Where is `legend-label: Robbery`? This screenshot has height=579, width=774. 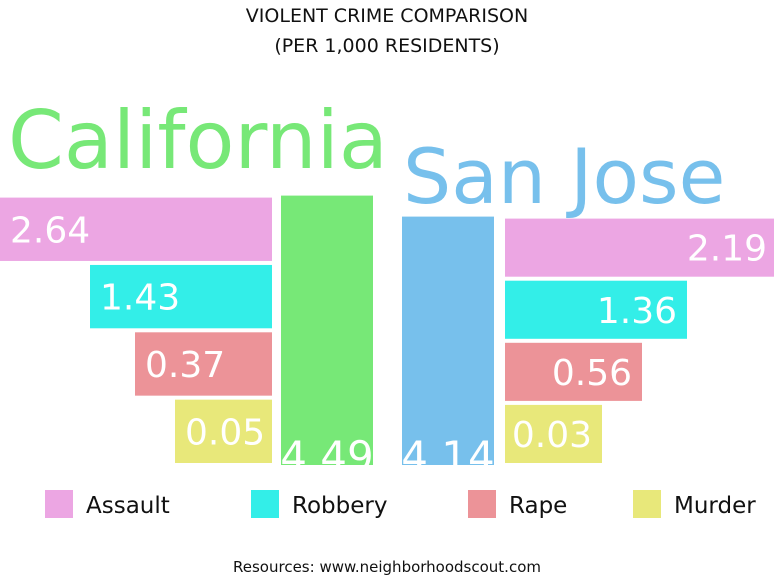
legend-label: Robbery is located at coordinates (339, 506).